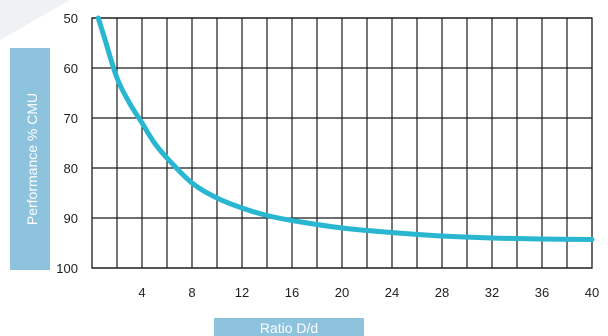  What do you see at coordinates (35, 20) in the screenshot?
I see `corner-decoration` at bounding box center [35, 20].